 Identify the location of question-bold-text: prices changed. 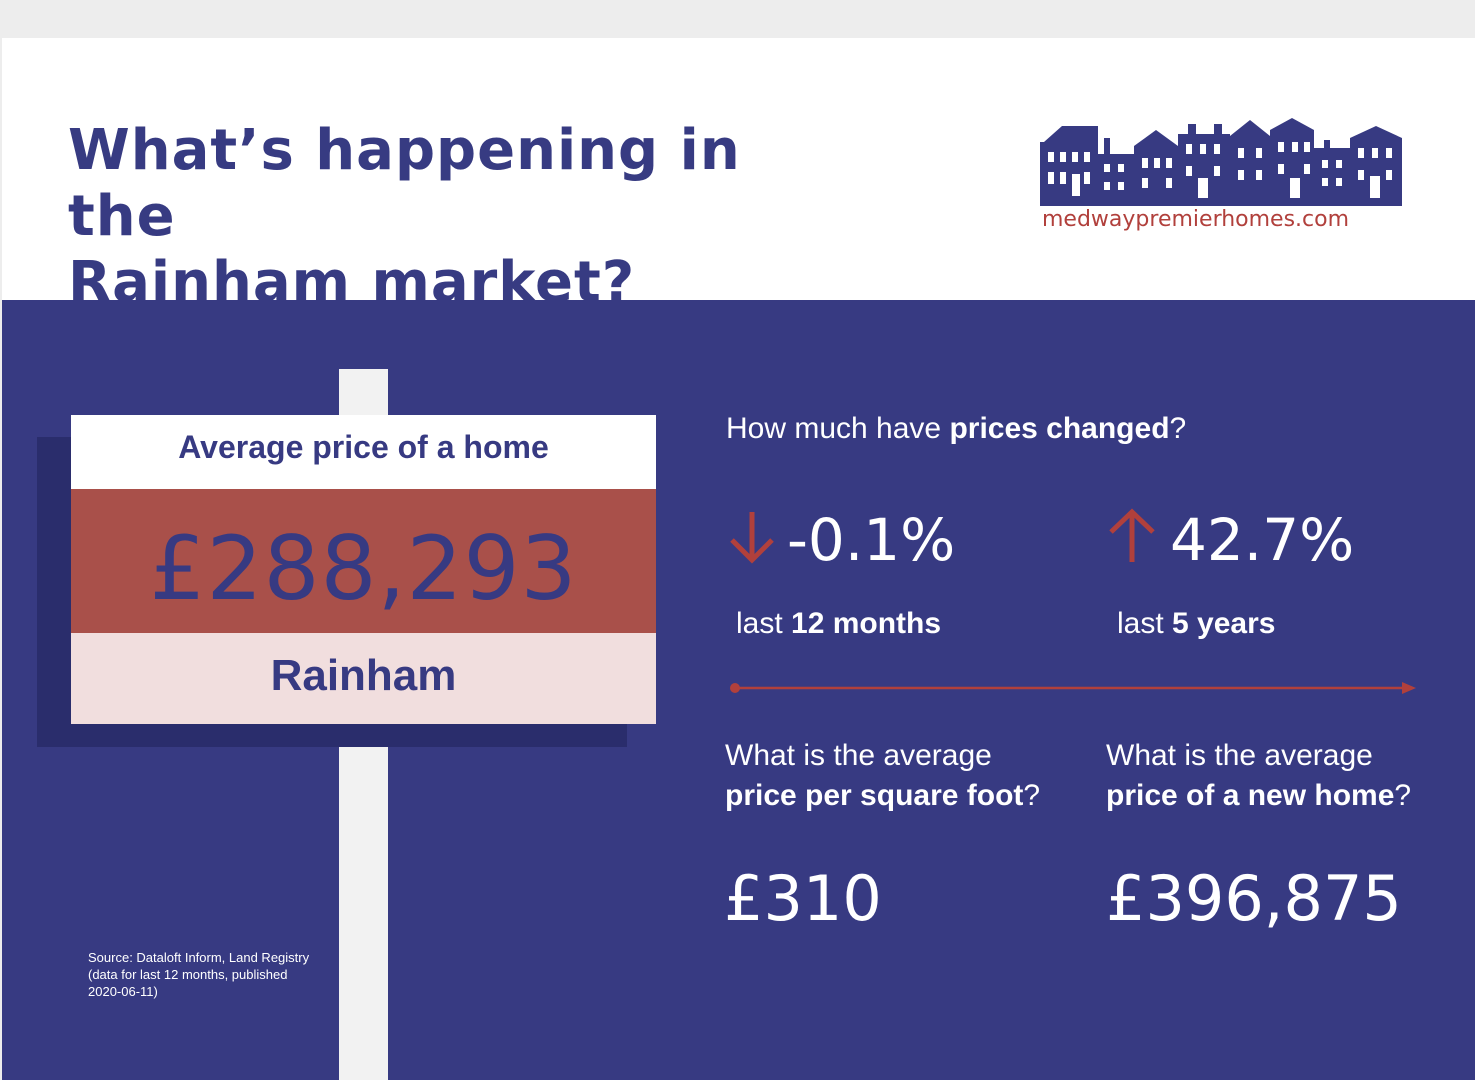
(1059, 428).